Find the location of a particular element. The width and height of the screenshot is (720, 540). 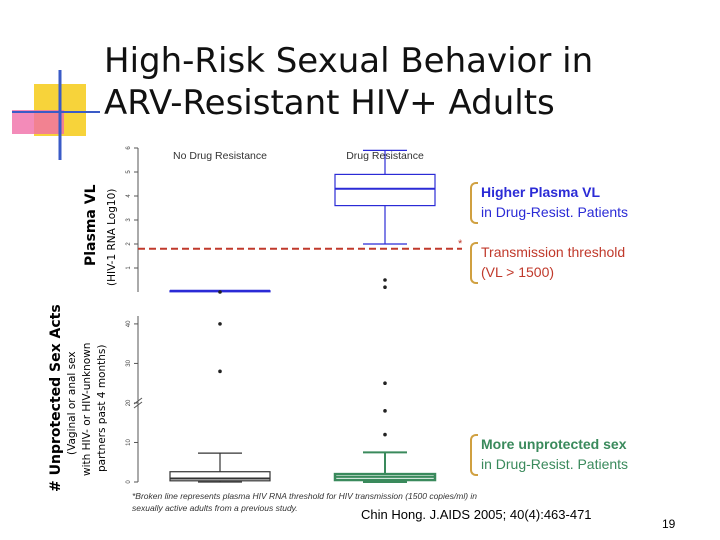

y-tick-label: 30 is located at coordinates (129, 362).